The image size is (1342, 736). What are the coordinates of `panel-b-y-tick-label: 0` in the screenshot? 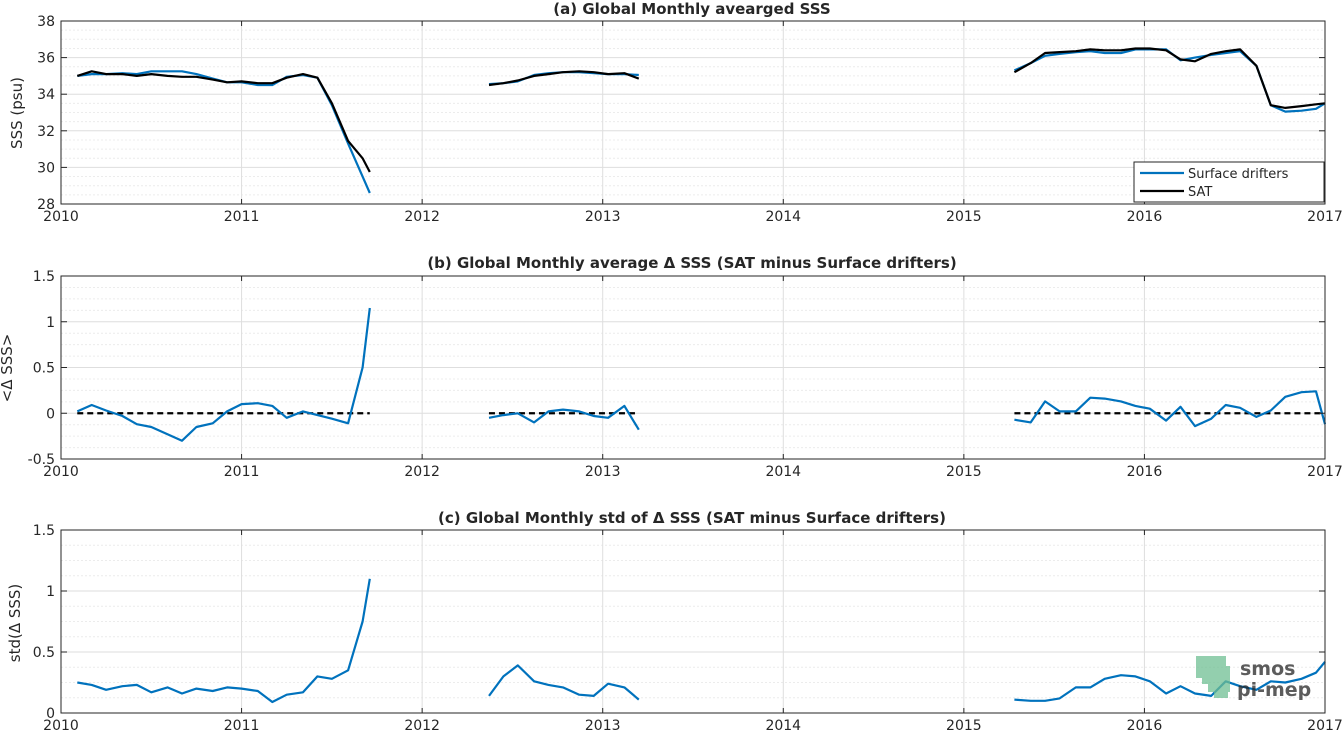 It's located at (50, 414).